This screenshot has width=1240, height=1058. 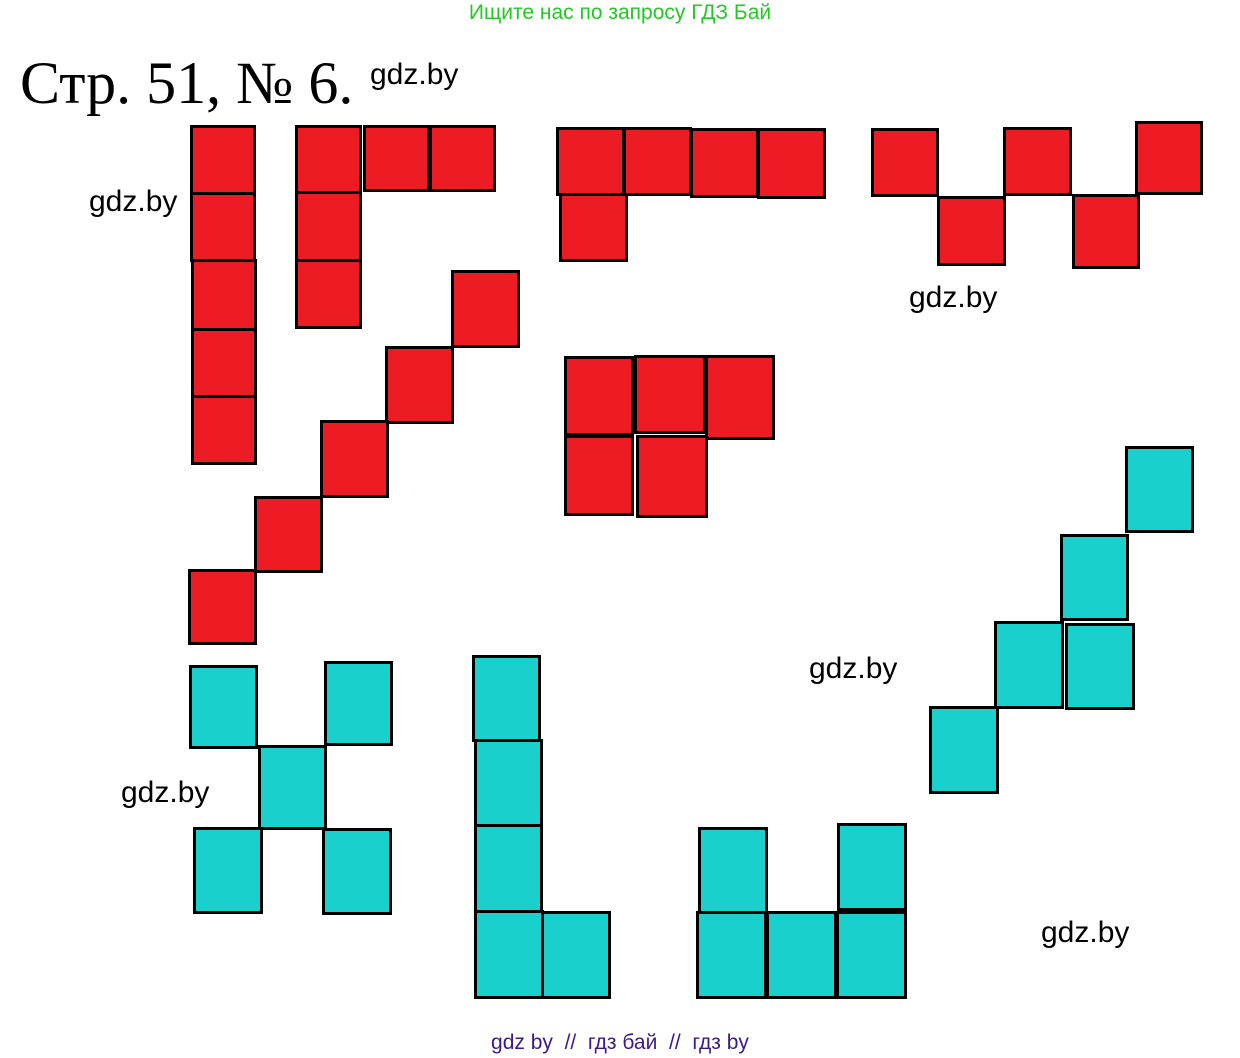 What do you see at coordinates (187, 83) in the screenshot?
I see `page-title: Стр. 51, № 6.` at bounding box center [187, 83].